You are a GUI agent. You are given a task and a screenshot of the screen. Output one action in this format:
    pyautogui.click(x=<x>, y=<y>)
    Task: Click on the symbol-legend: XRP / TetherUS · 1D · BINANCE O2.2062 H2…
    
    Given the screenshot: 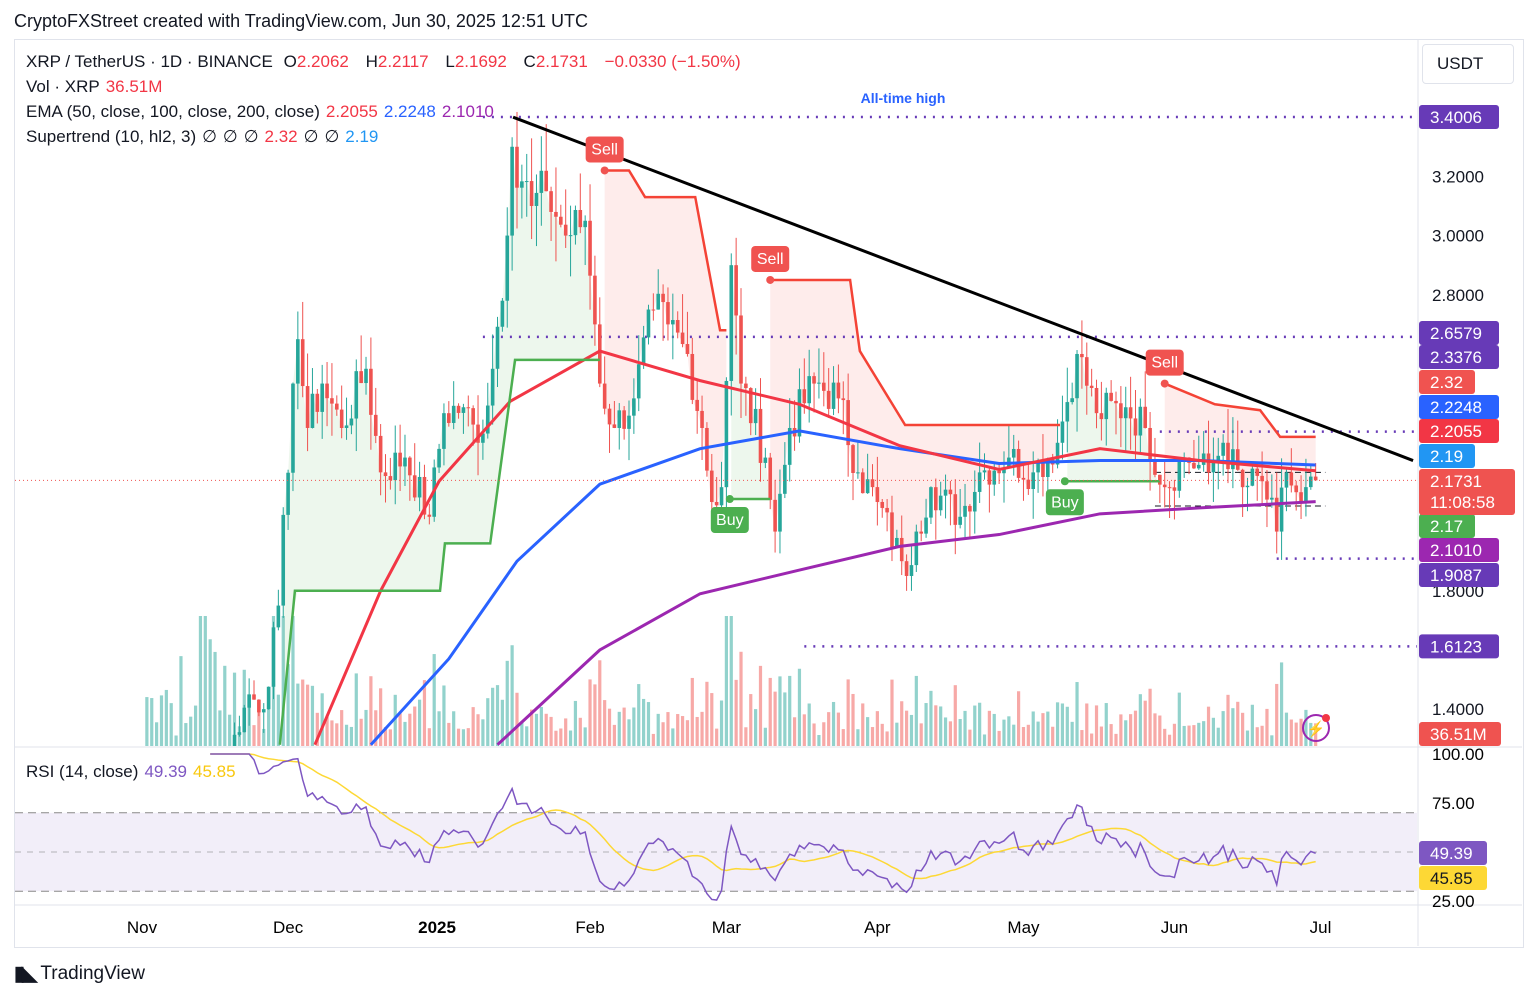 What is the action you would take?
    pyautogui.click(x=386, y=62)
    